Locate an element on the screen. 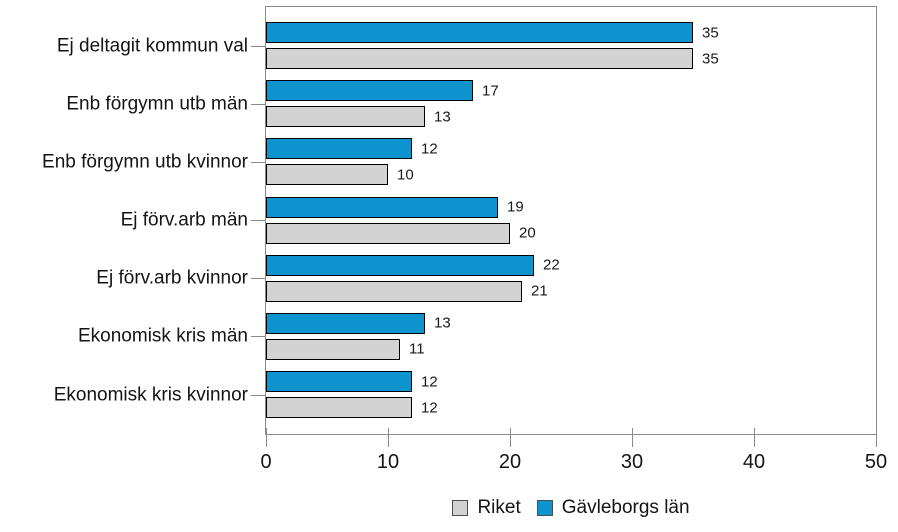  category-label: Enb förgymn utb kvinnor is located at coordinates (145, 162).